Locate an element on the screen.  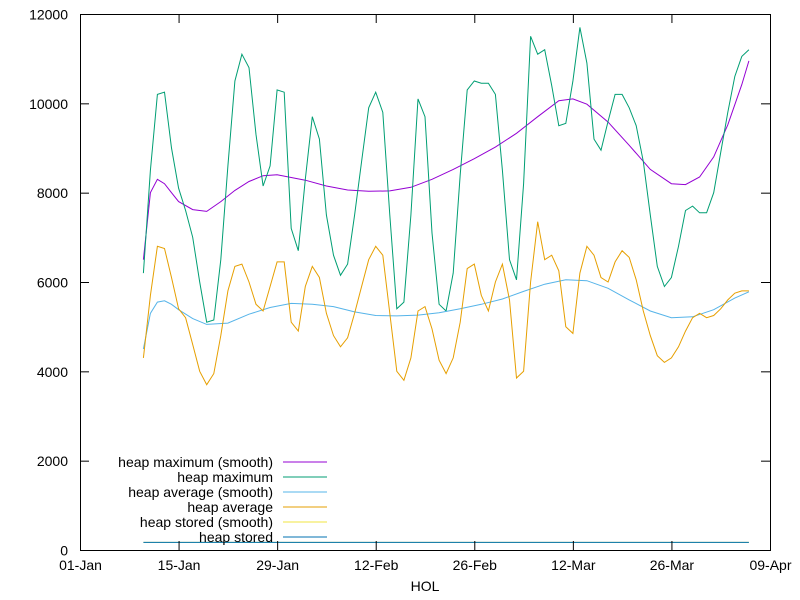
x-tick-label: 09-Apr is located at coordinates (770, 565).